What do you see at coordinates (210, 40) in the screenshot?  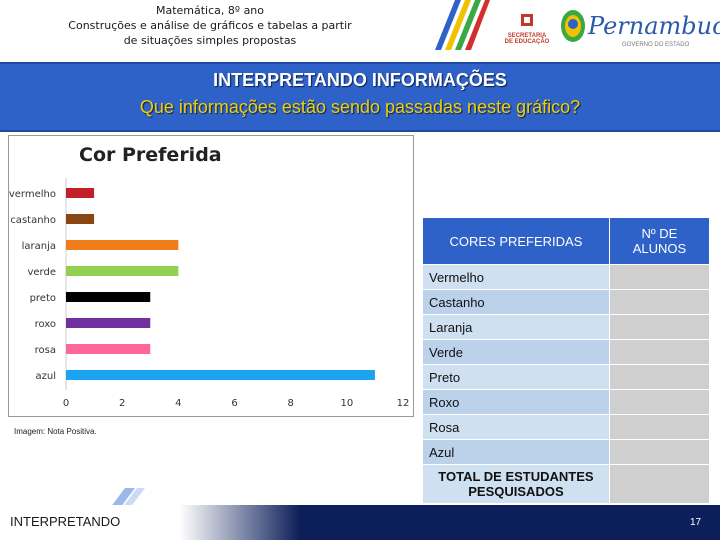 I see `lesson-topic-line2: de situações simples propostas` at bounding box center [210, 40].